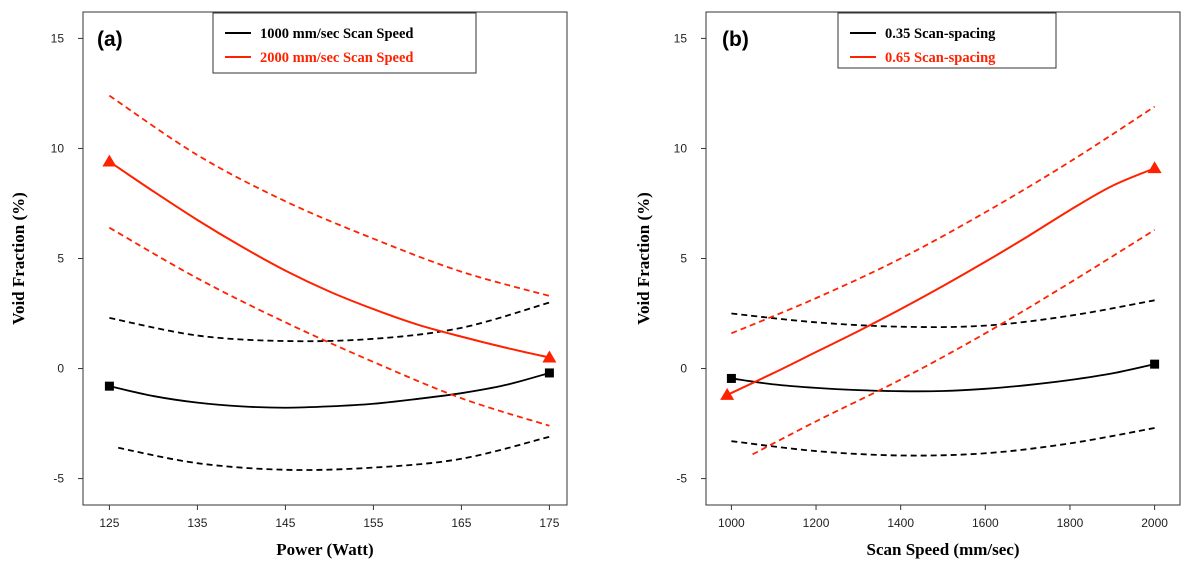  What do you see at coordinates (324, 549) in the screenshot?
I see `x-axis-title: Power (Watt)` at bounding box center [324, 549].